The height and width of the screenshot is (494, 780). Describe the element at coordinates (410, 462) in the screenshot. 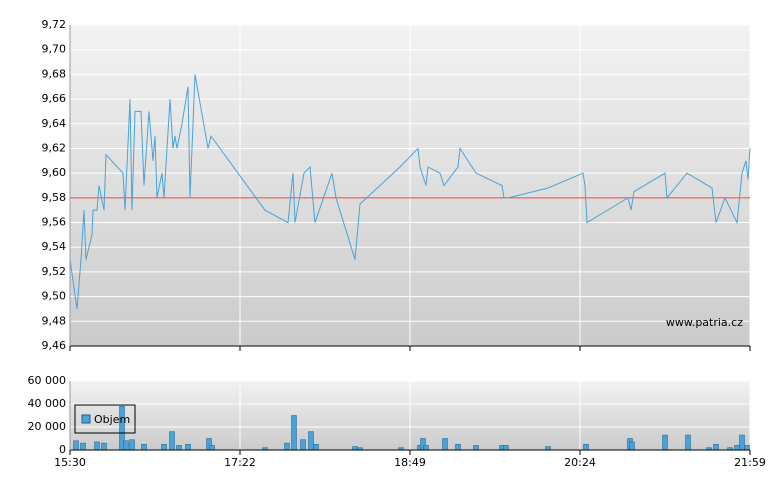

I see `x-tick-label: 18:49` at that location.